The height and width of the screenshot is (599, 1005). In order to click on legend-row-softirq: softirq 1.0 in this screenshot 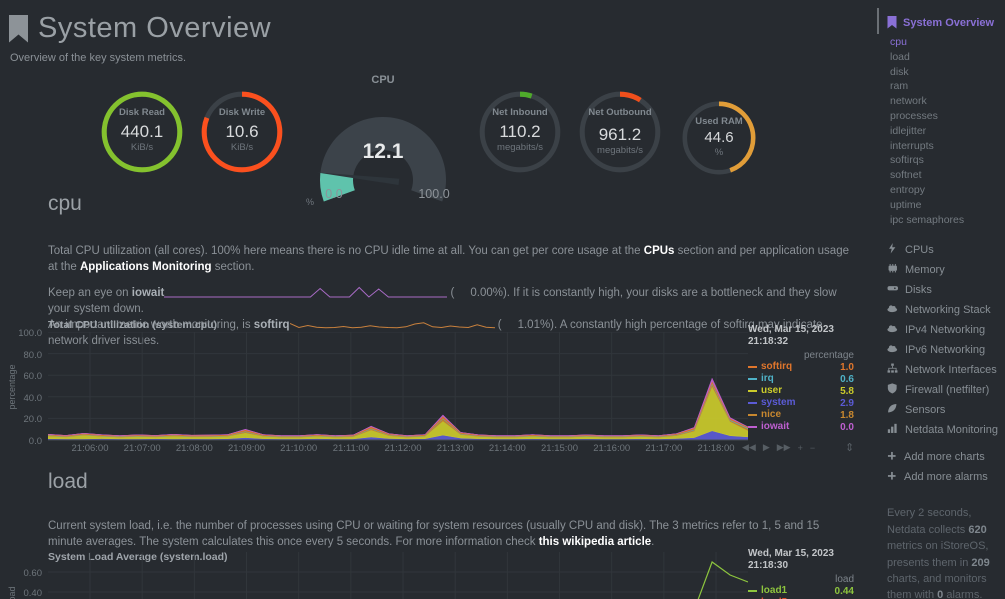, I will do `click(801, 367)`.